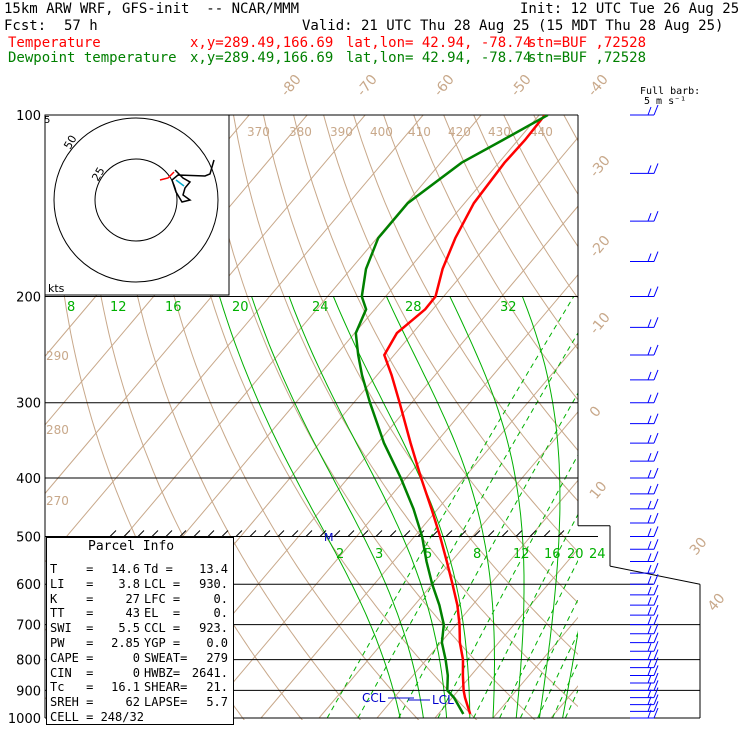 The width and height of the screenshot is (740, 740). I want to click on isotherm-label: -10, so click(600, 324).